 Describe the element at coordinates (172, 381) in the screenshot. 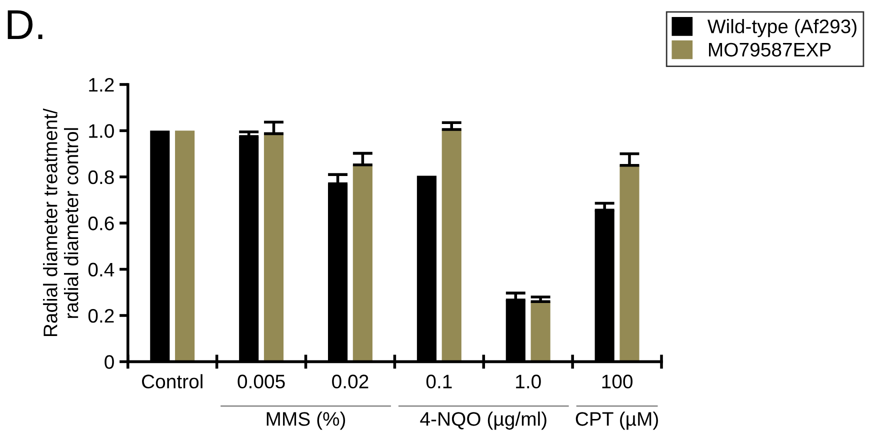

I see `x-tick-label: Control` at that location.